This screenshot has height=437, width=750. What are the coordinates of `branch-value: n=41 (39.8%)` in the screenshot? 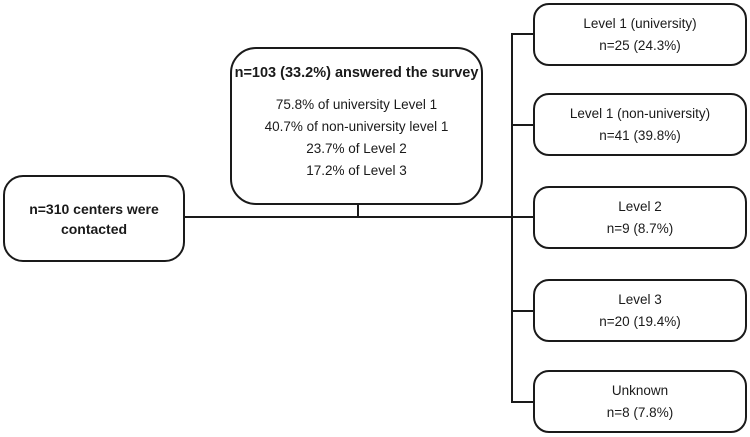 It's located at (640, 135).